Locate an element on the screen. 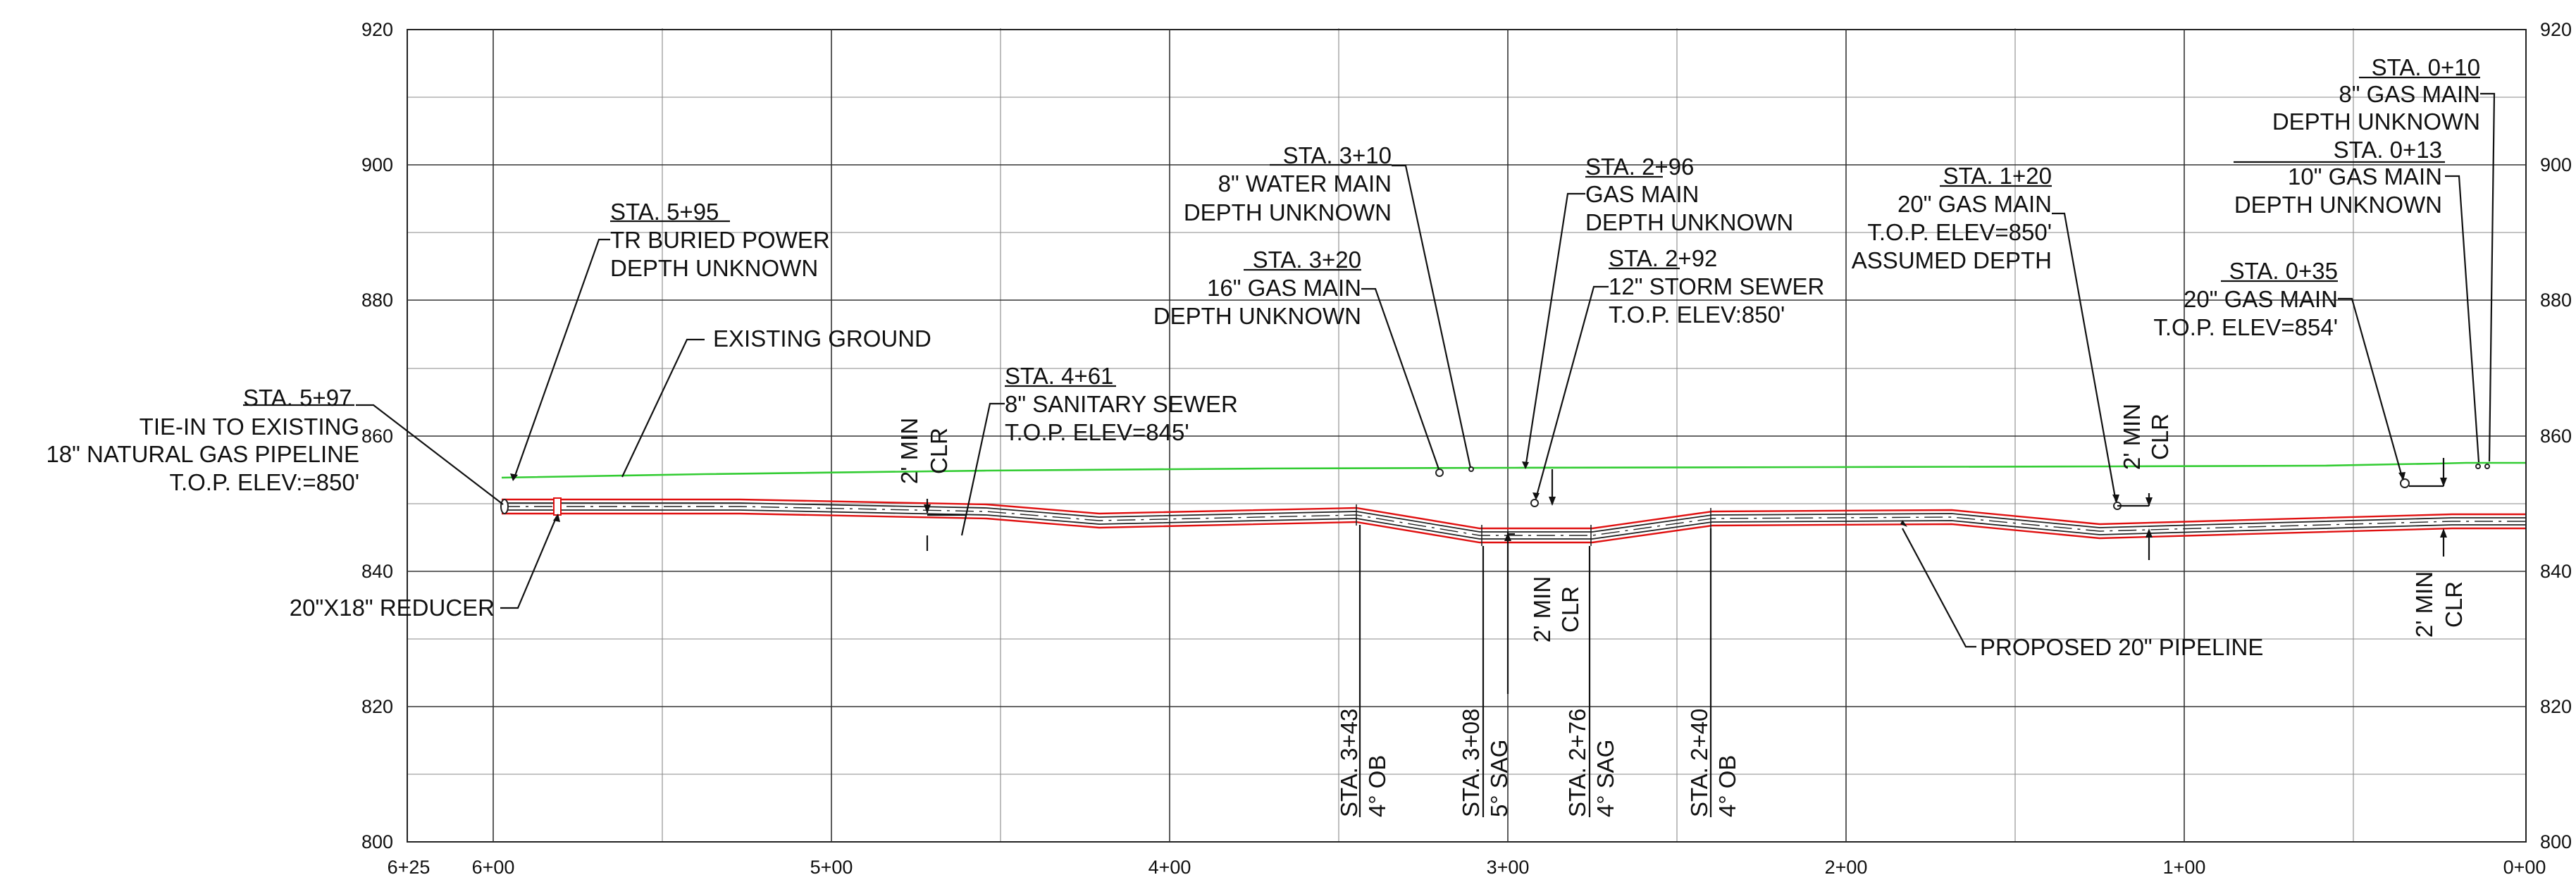  x-tick-label: 5+00 is located at coordinates (831, 867).